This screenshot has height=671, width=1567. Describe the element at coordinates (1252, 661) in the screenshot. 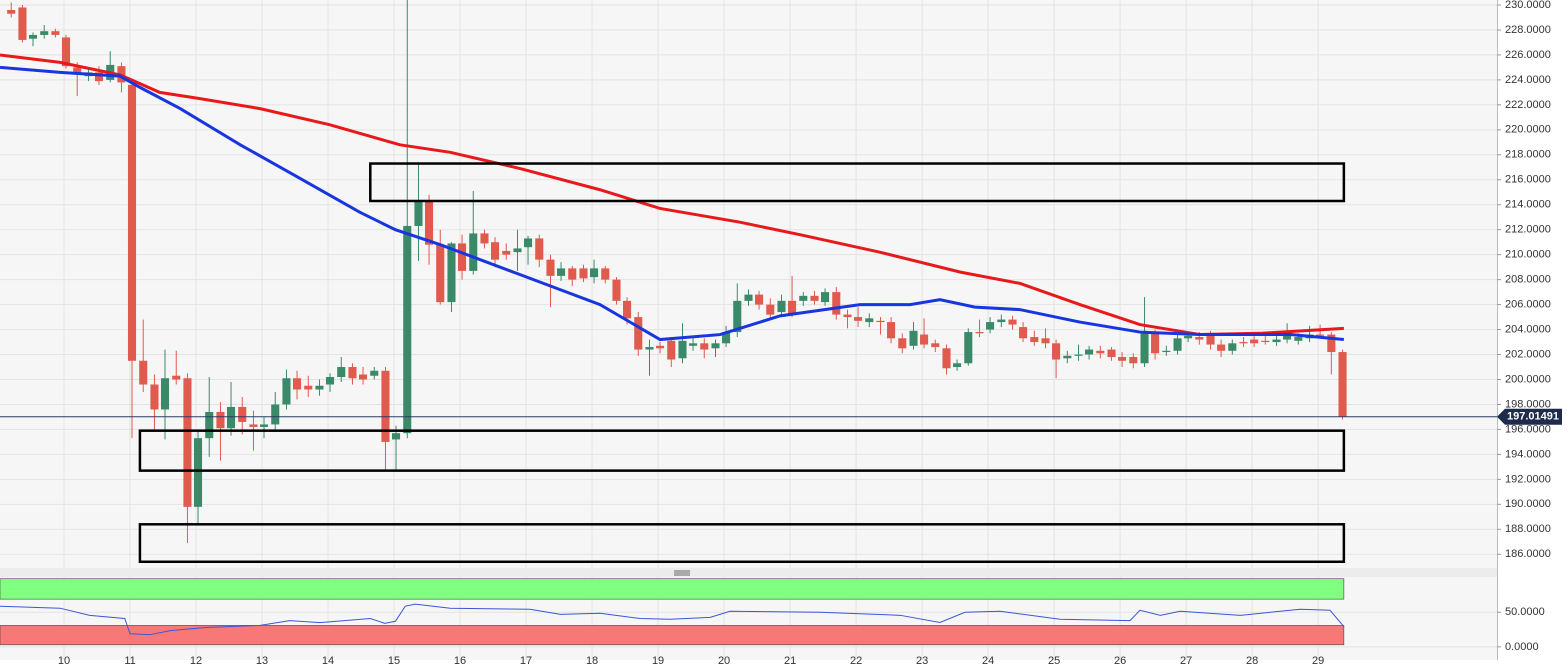

I see `x-tick-label: 28` at that location.